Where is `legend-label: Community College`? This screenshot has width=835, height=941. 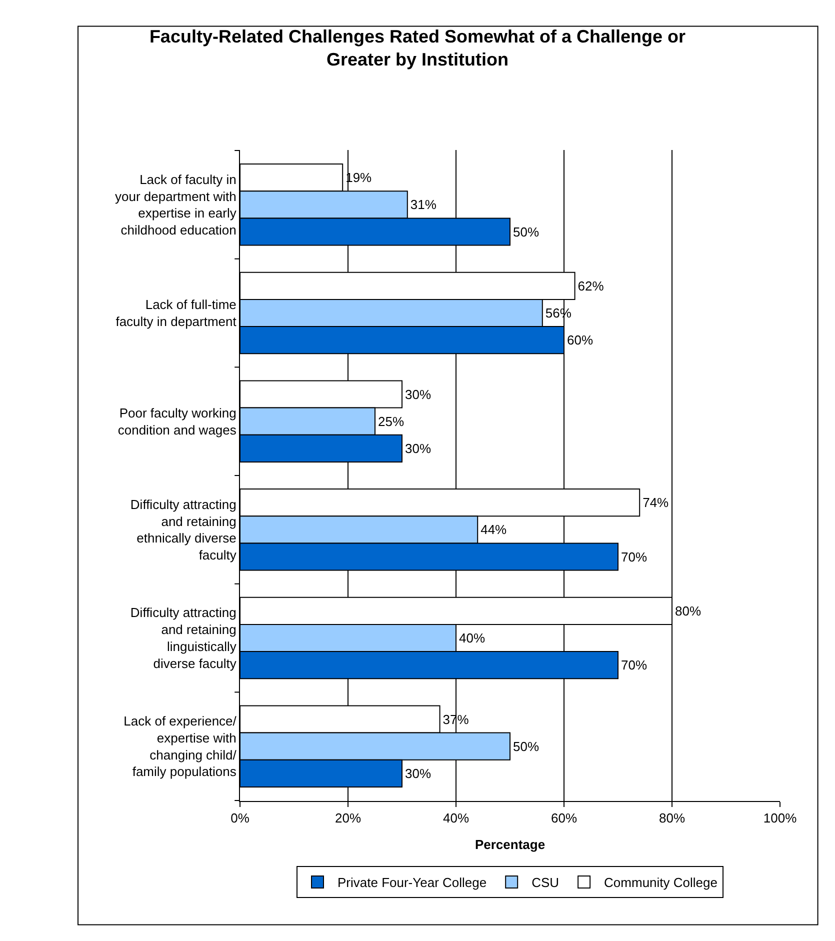
legend-label: Community College is located at coordinates (661, 882).